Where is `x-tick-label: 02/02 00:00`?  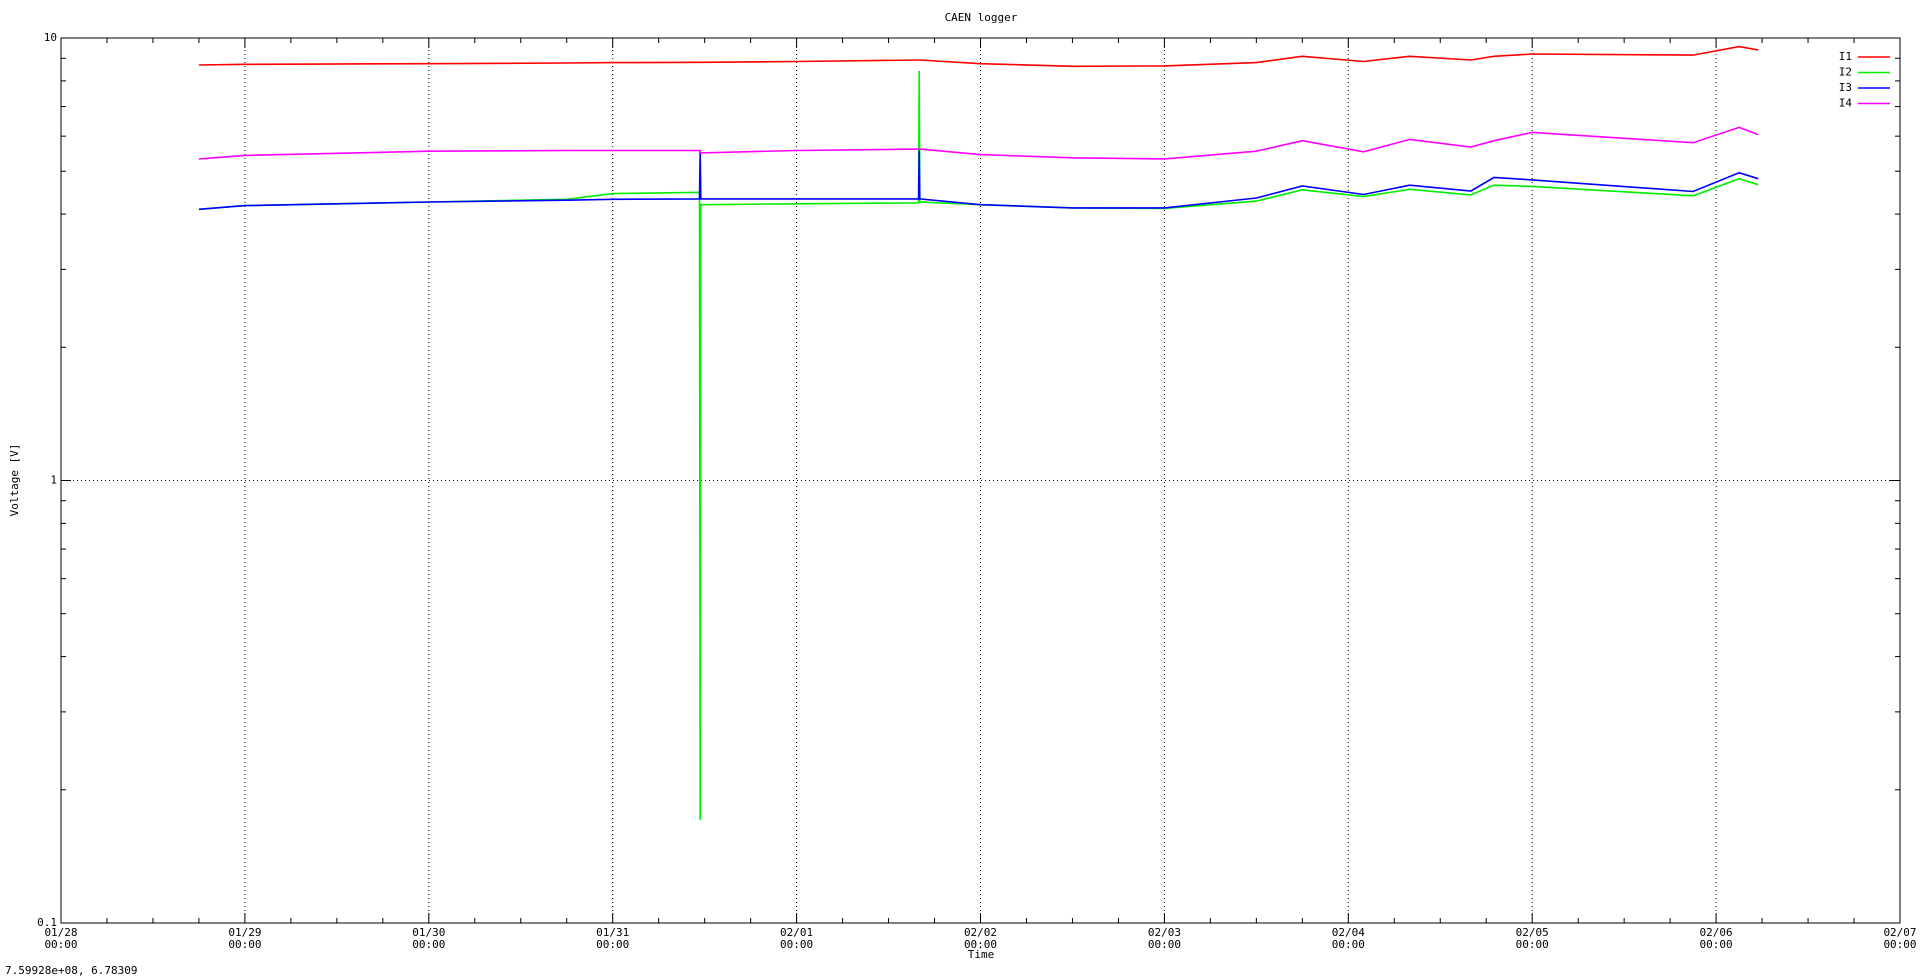
x-tick-label: 02/02 00:00 is located at coordinates (980, 938).